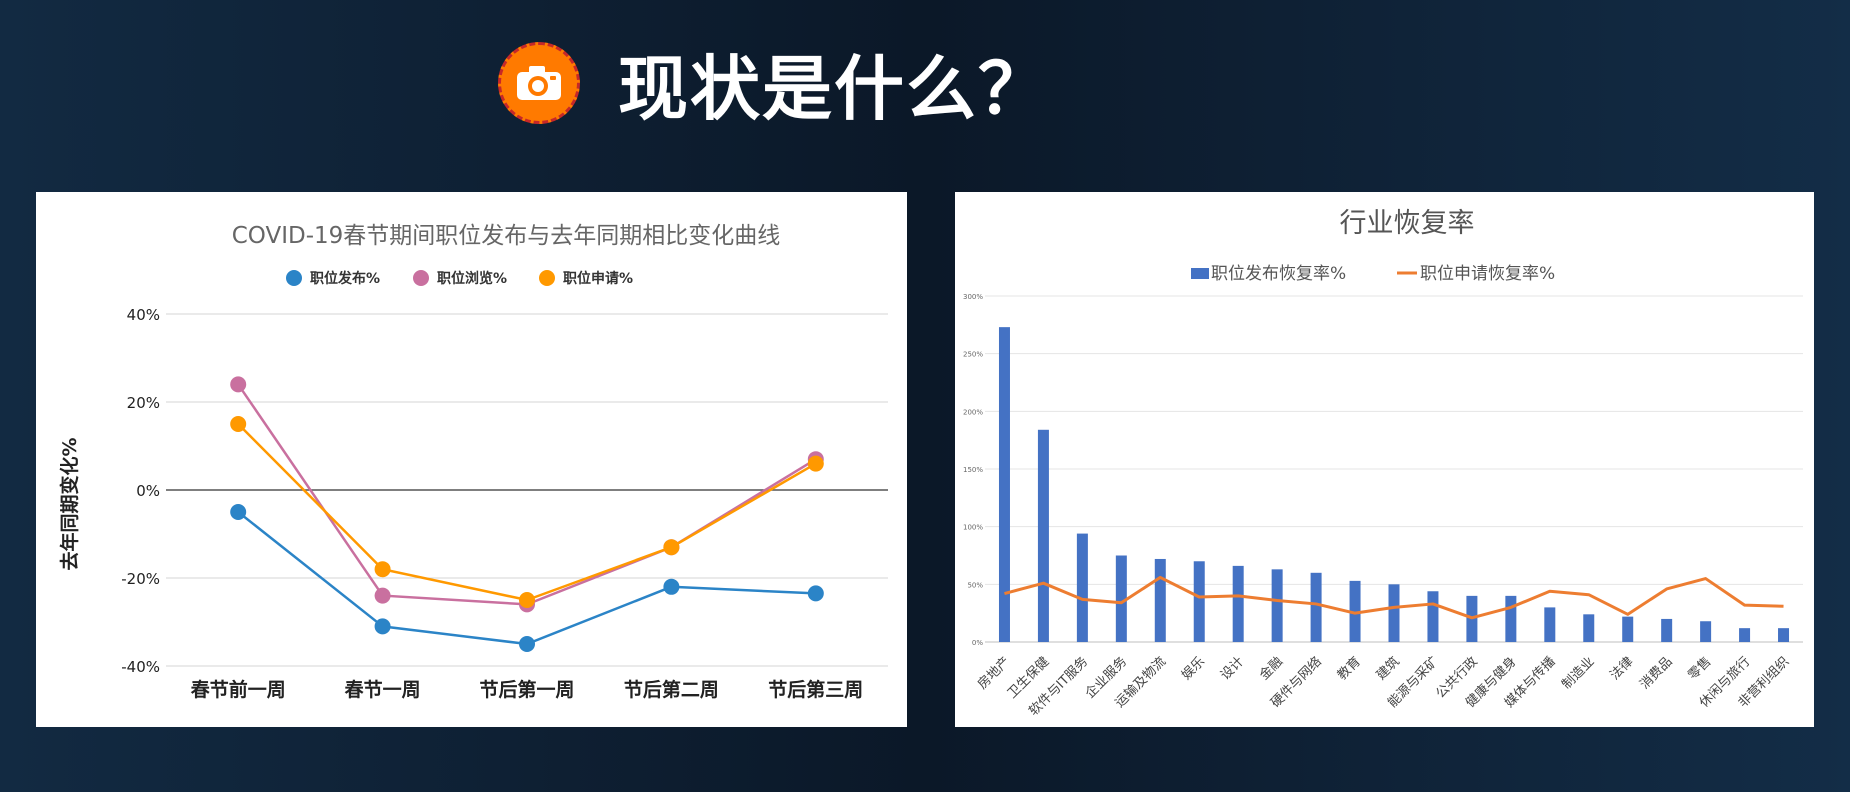  Describe the element at coordinates (143, 315) in the screenshot. I see `y-tick-label: 40%` at that location.